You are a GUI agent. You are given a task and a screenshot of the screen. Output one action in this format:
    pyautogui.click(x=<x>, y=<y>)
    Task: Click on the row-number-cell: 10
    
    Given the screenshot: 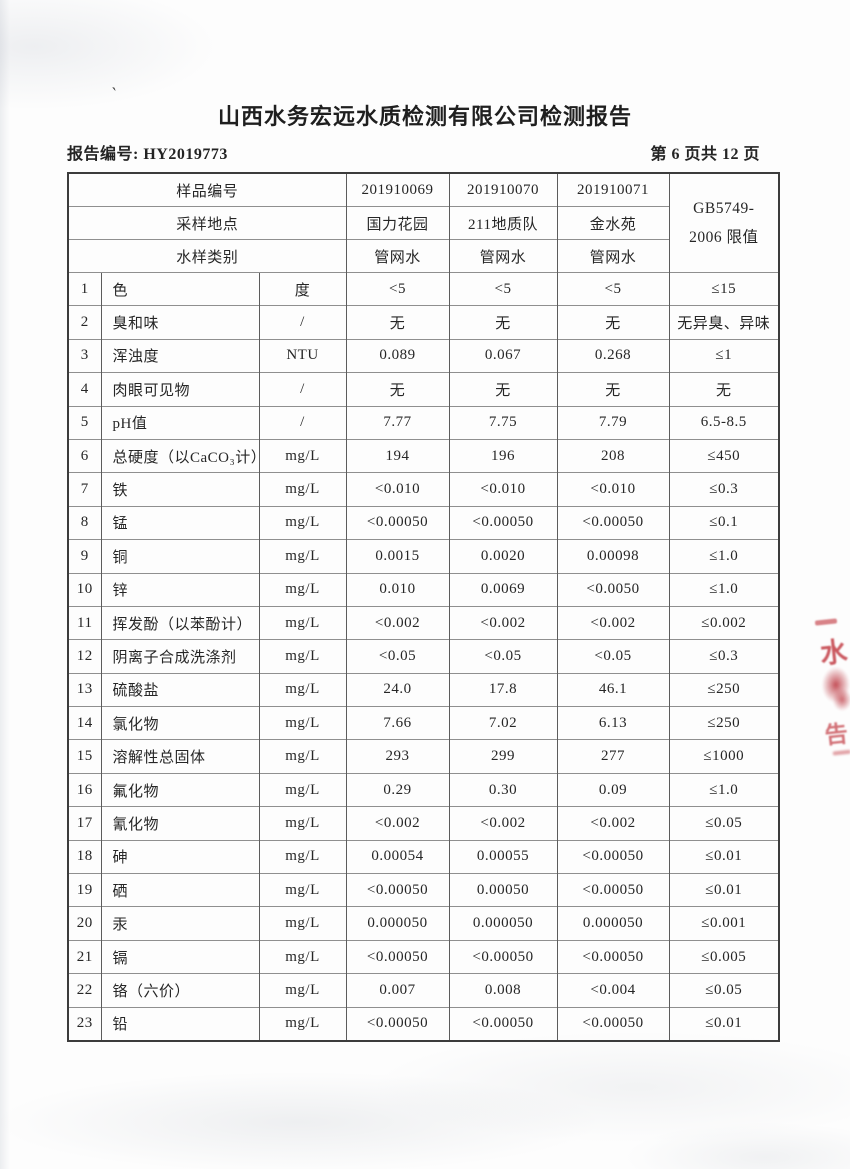 What is the action you would take?
    pyautogui.click(x=84, y=589)
    